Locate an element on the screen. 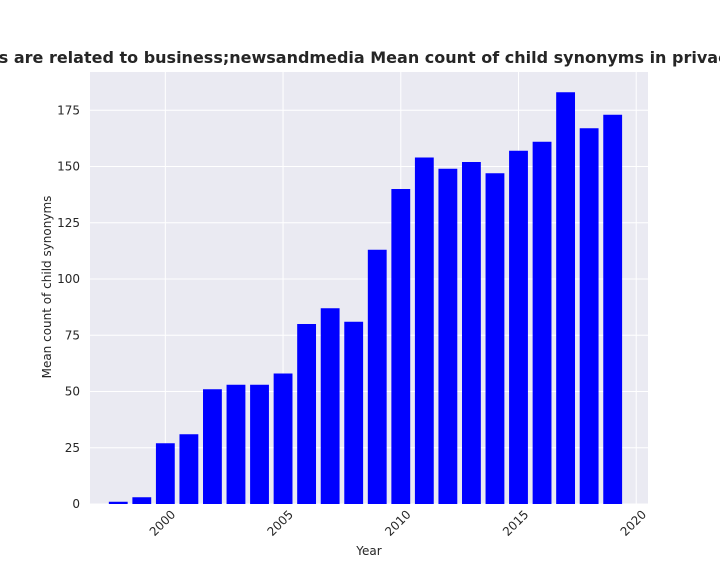  y-tick-label: 175 is located at coordinates (68, 110).